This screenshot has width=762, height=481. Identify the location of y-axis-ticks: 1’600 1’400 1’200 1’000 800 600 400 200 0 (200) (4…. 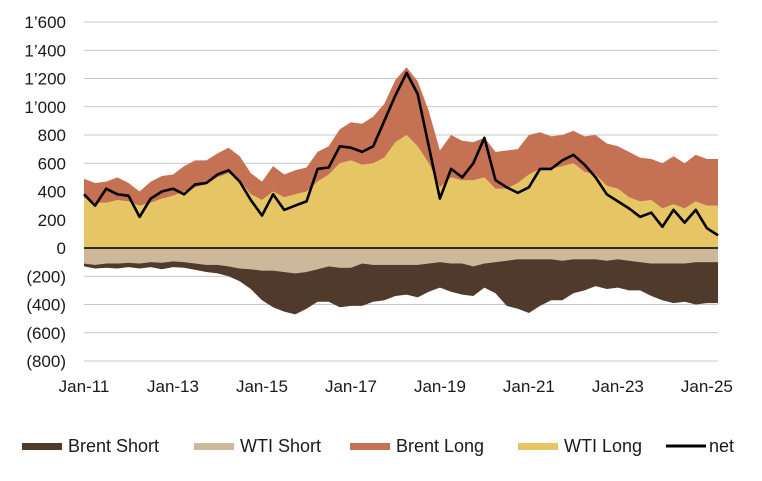
(45, 192).